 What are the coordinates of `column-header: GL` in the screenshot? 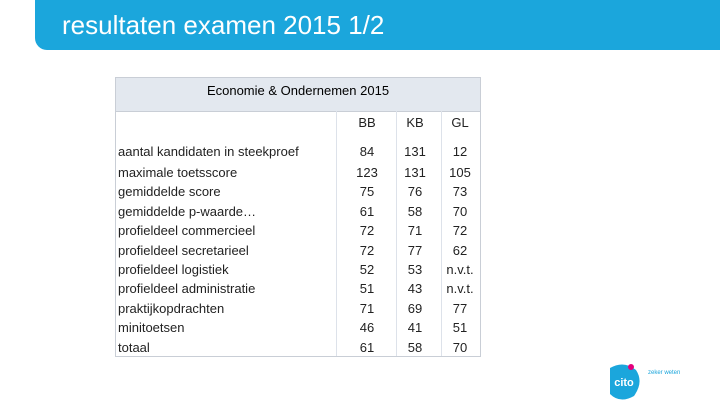 It's located at (460, 122).